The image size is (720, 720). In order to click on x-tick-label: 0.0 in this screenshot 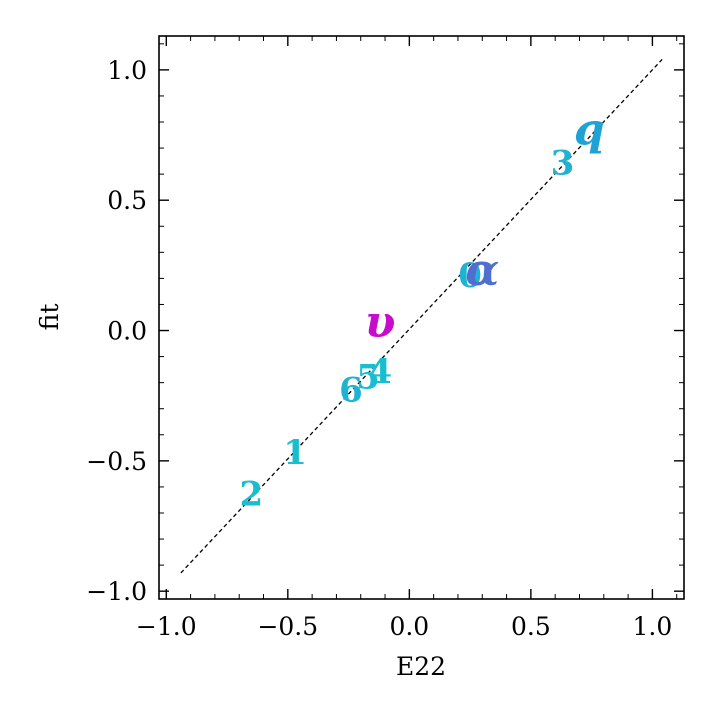, I will do `click(409, 626)`.